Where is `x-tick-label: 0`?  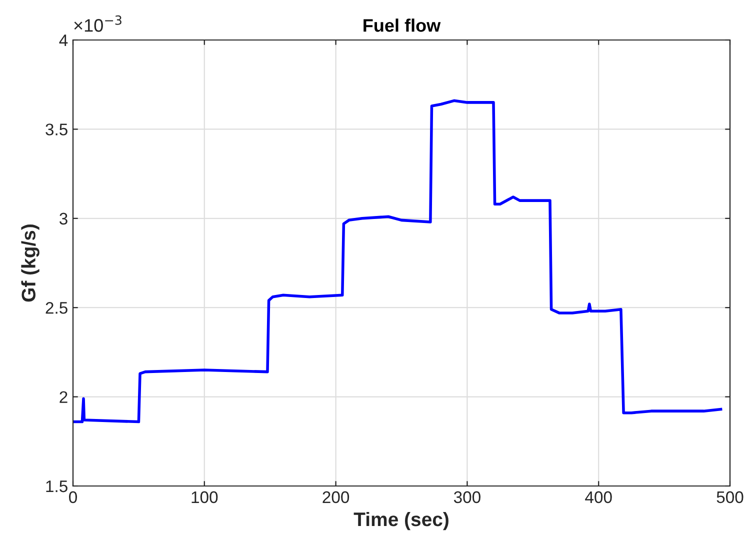 x-tick-label: 0 is located at coordinates (73, 497).